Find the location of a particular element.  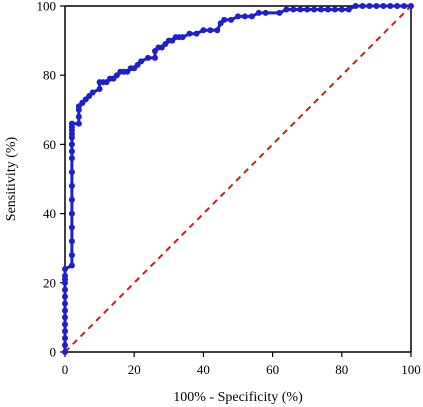

x-tick-label: 80 is located at coordinates (341, 369).